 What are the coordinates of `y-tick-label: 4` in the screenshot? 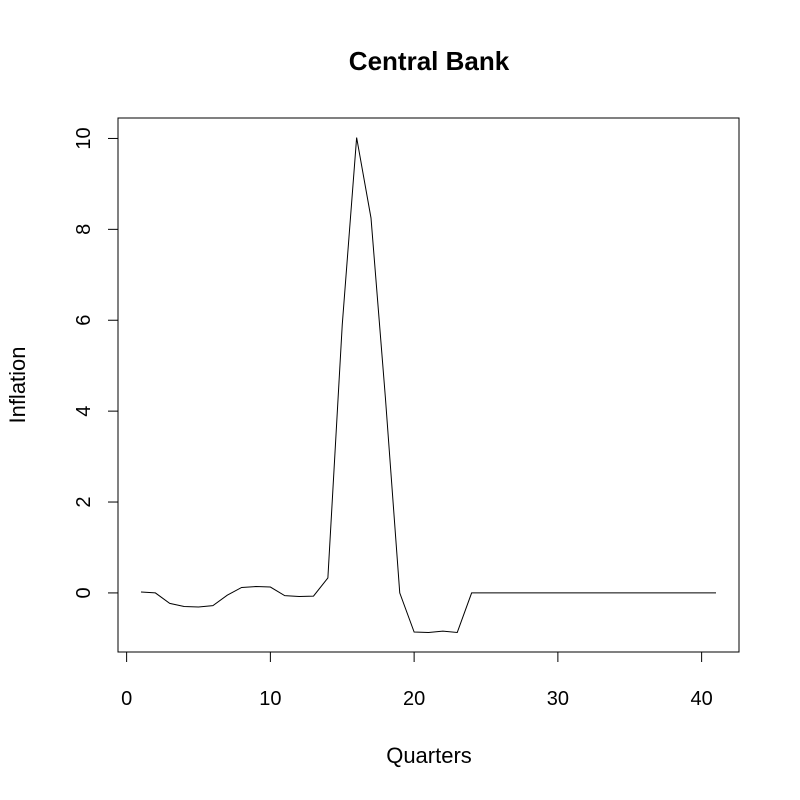 It's located at (84, 411).